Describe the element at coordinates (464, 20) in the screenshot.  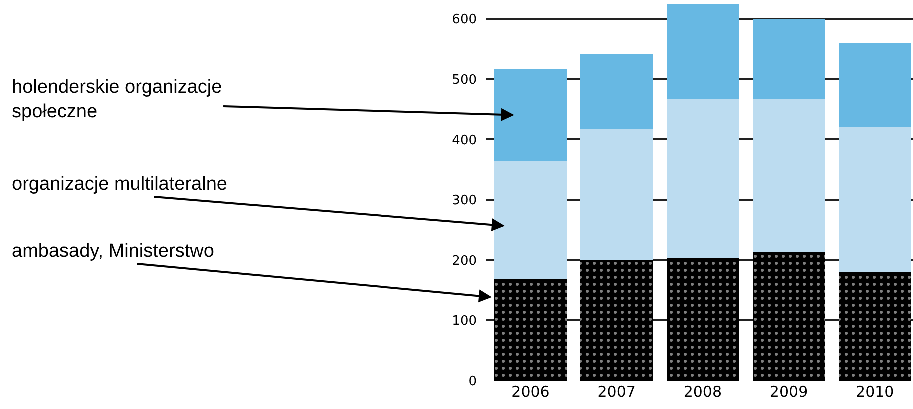
I see `y-tick-label: 600` at that location.